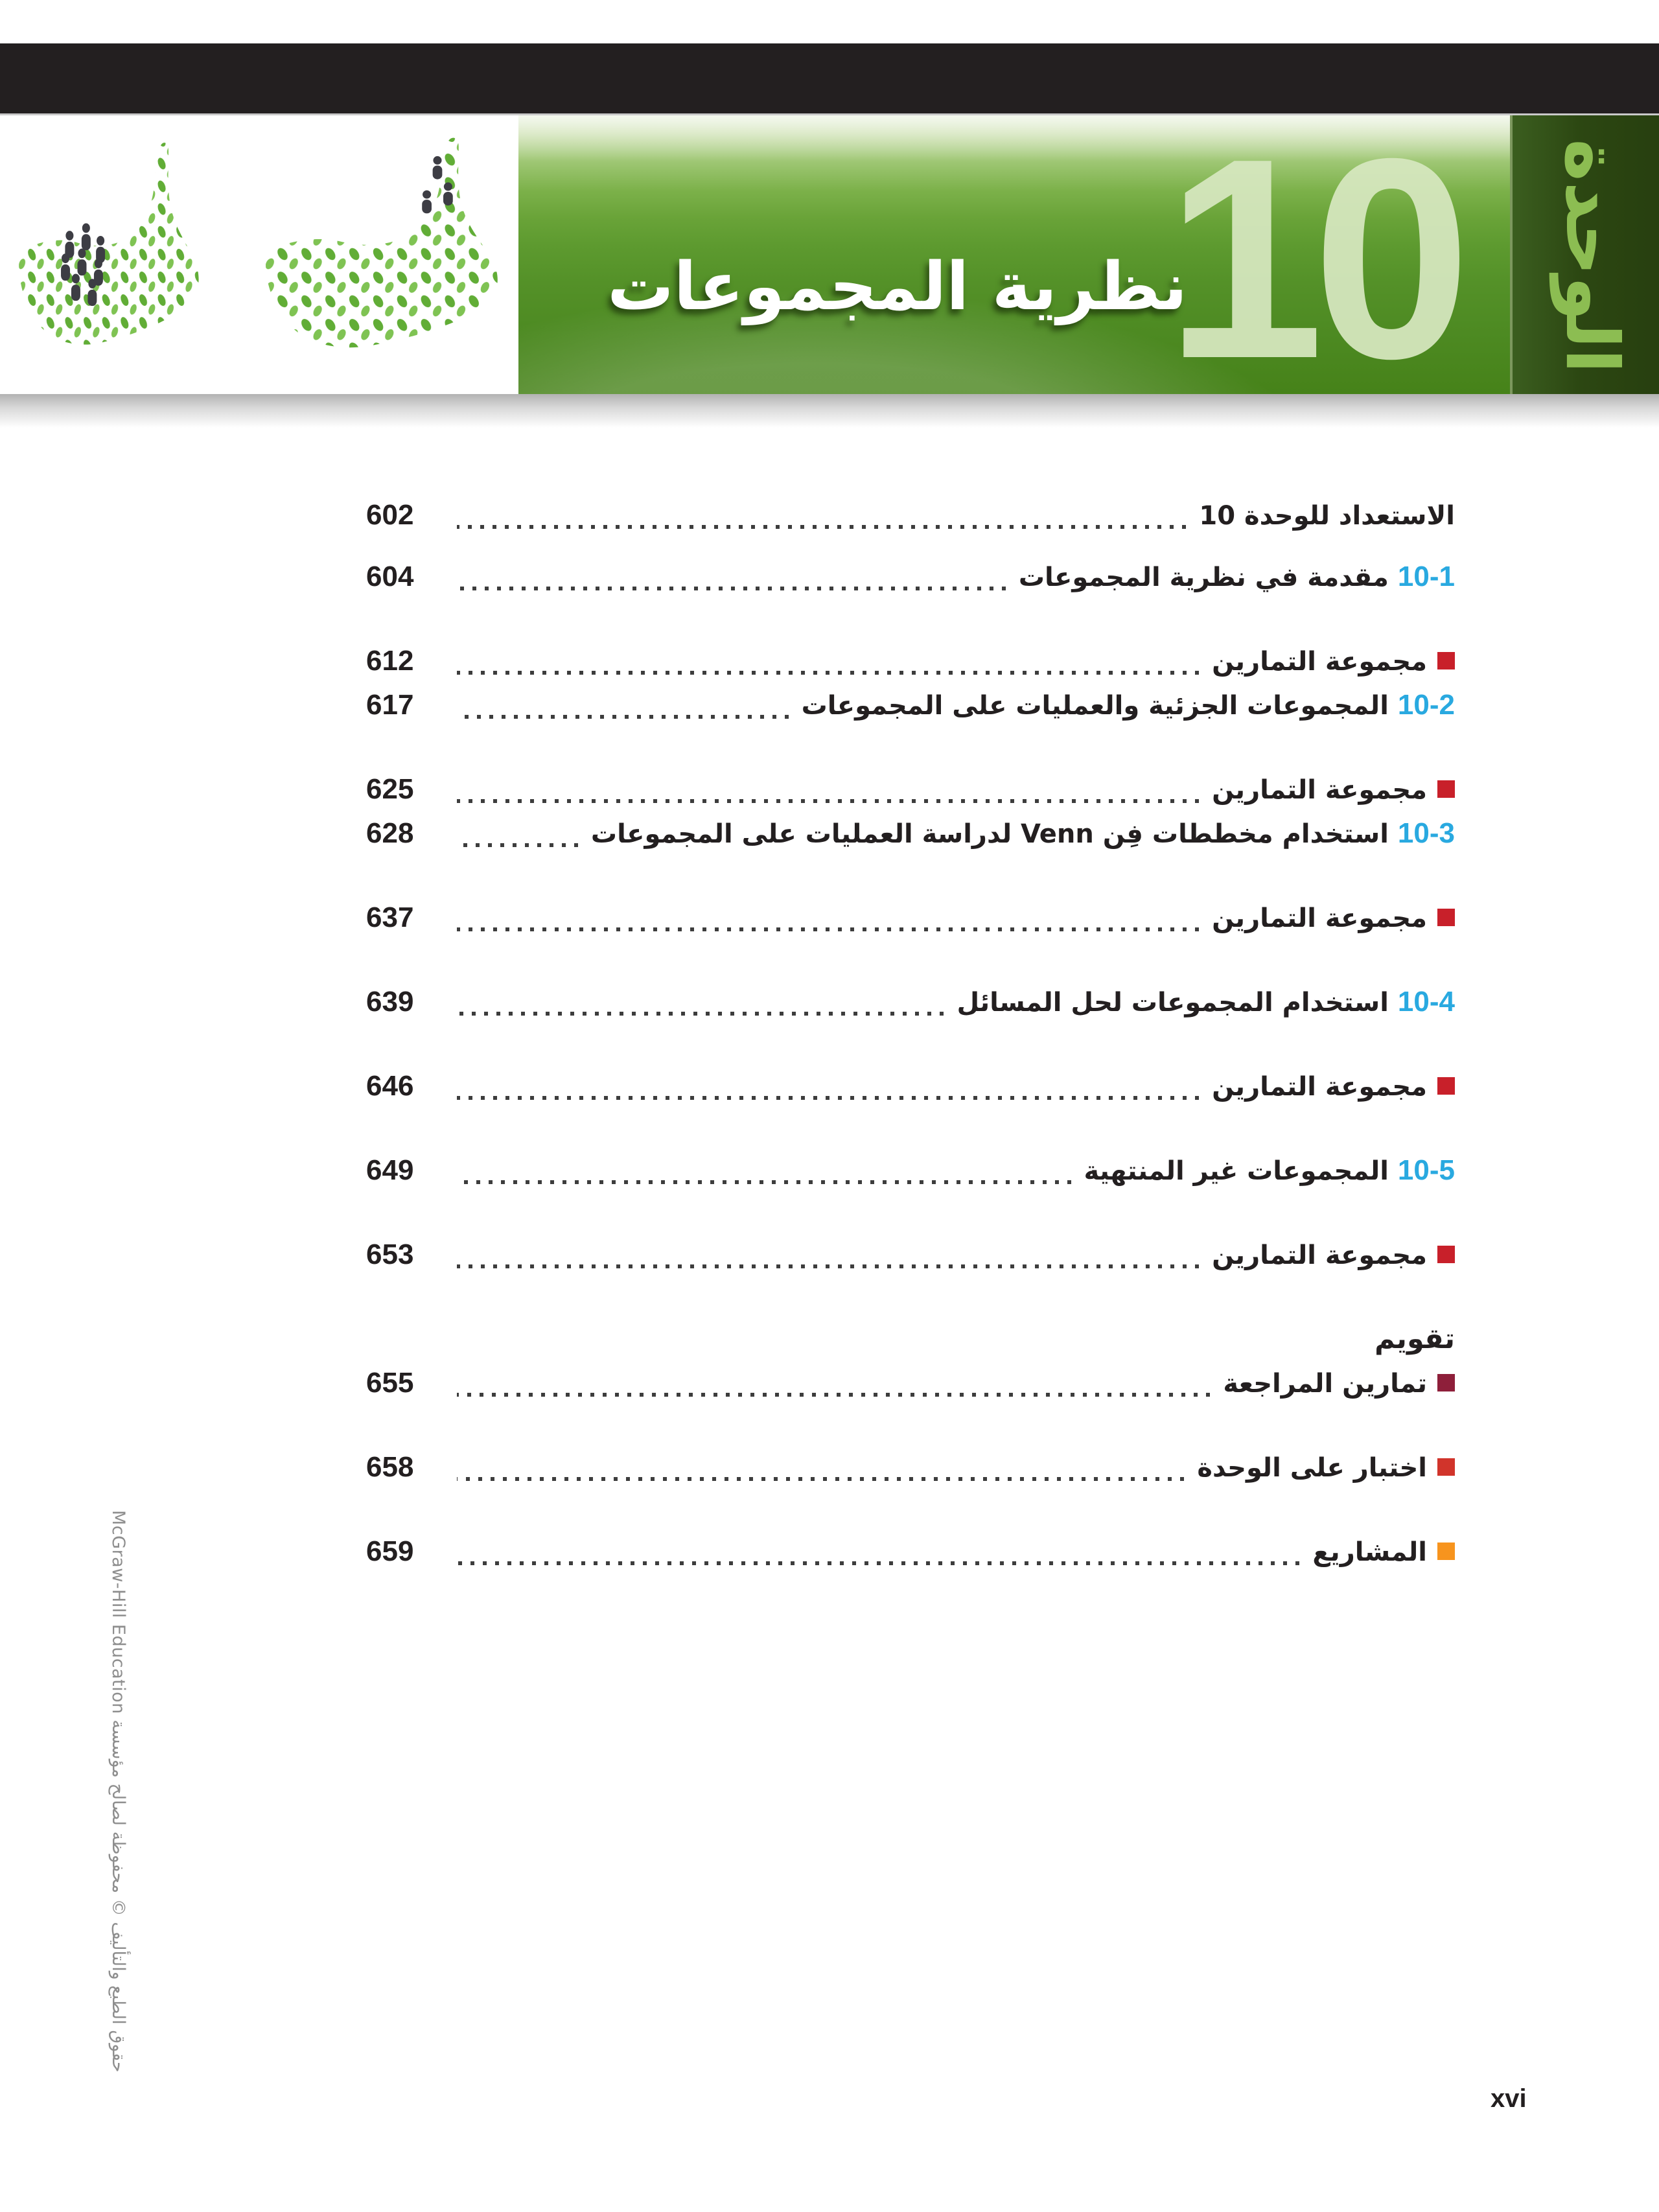  I want to click on toc-entry-label: استخدام المجموعات لحل المسائل, so click(1173, 1003).